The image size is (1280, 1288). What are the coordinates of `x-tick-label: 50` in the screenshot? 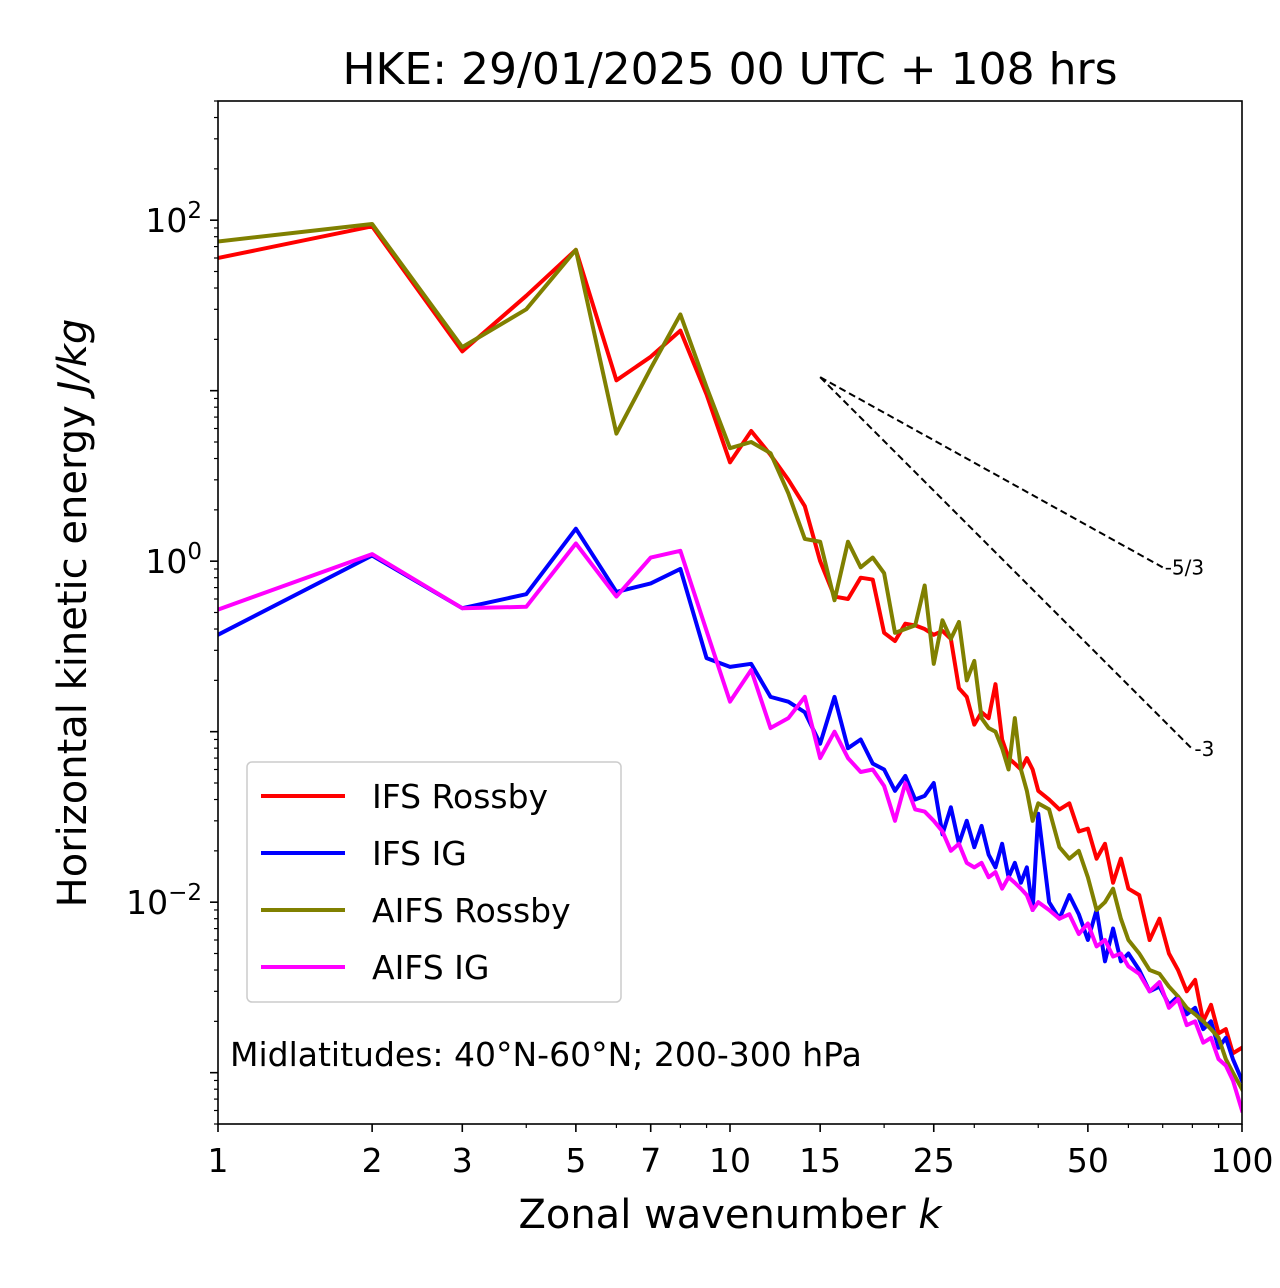 It's located at (1088, 1160).